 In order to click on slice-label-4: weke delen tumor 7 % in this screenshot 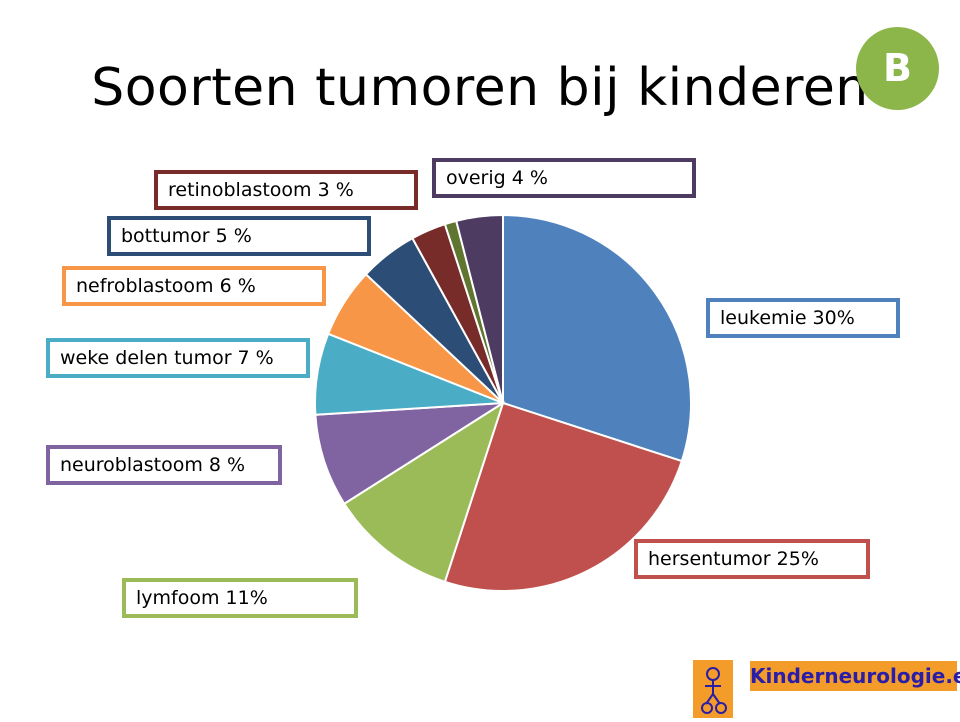, I will do `click(178, 358)`.